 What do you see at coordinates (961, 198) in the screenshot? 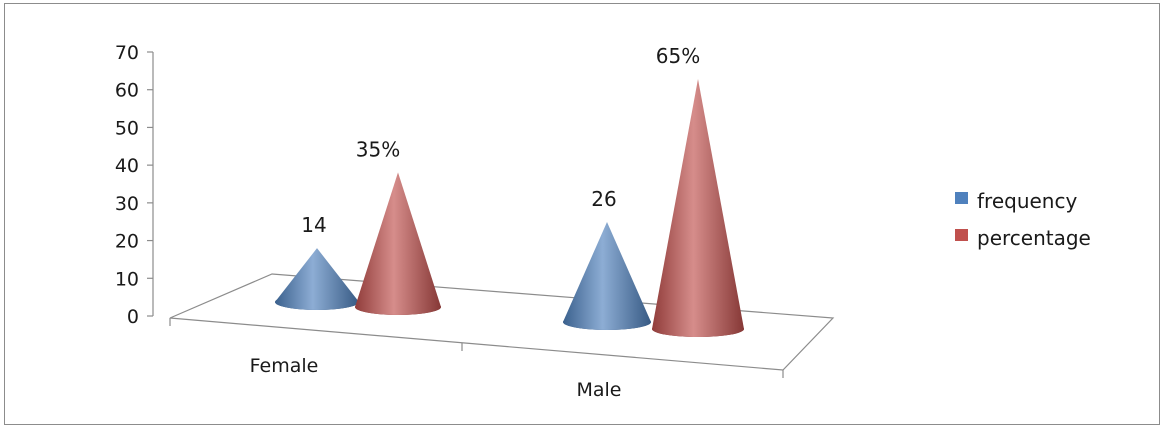
I see `legend-swatch-frequency` at bounding box center [961, 198].